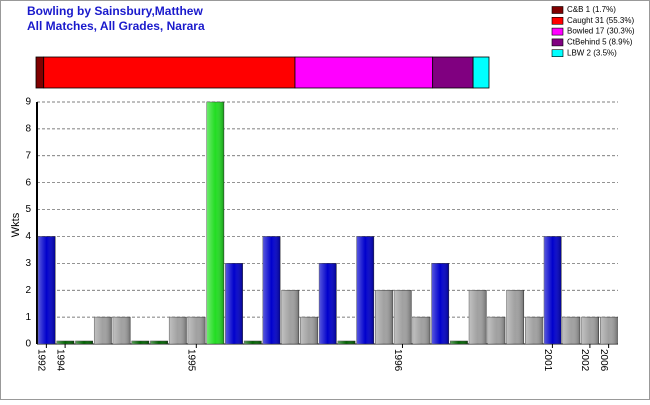  I want to click on legend-label: Bowled 17 (30.3%), so click(601, 31).